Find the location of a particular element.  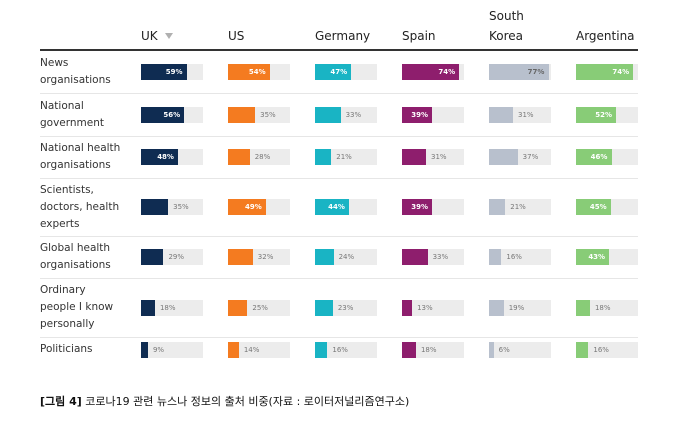

row-label: News organisations is located at coordinates (75, 71).